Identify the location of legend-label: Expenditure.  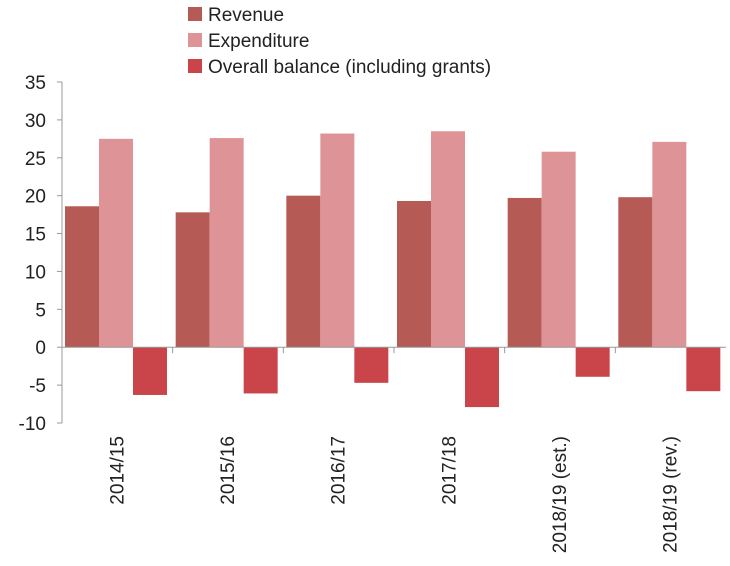
(258, 41).